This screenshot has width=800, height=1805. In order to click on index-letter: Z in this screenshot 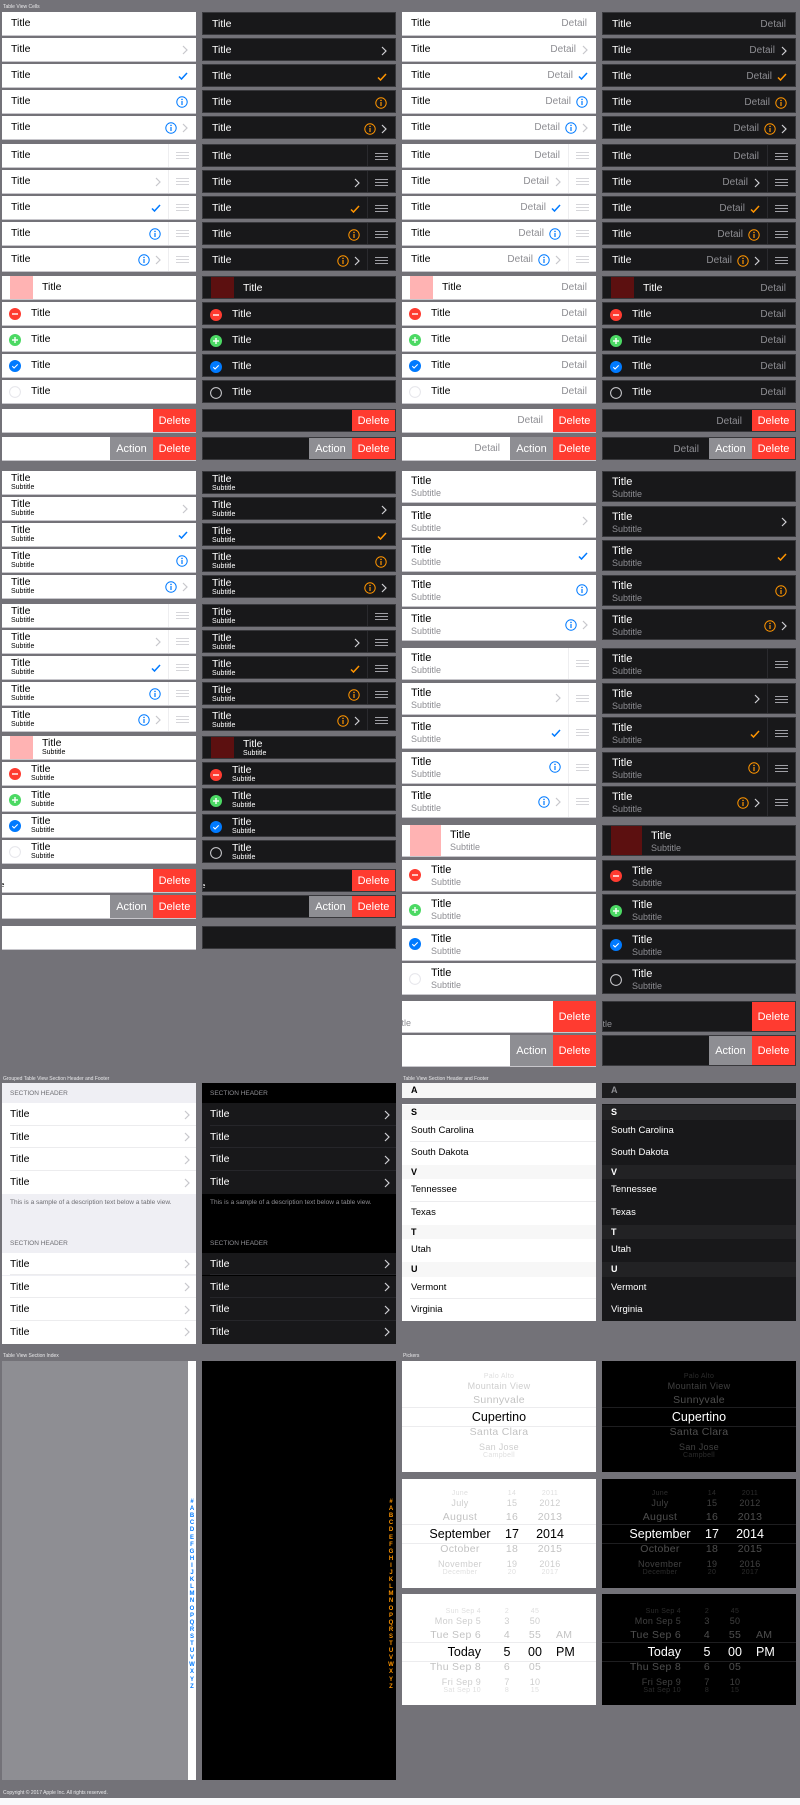, I will do `click(192, 1686)`.